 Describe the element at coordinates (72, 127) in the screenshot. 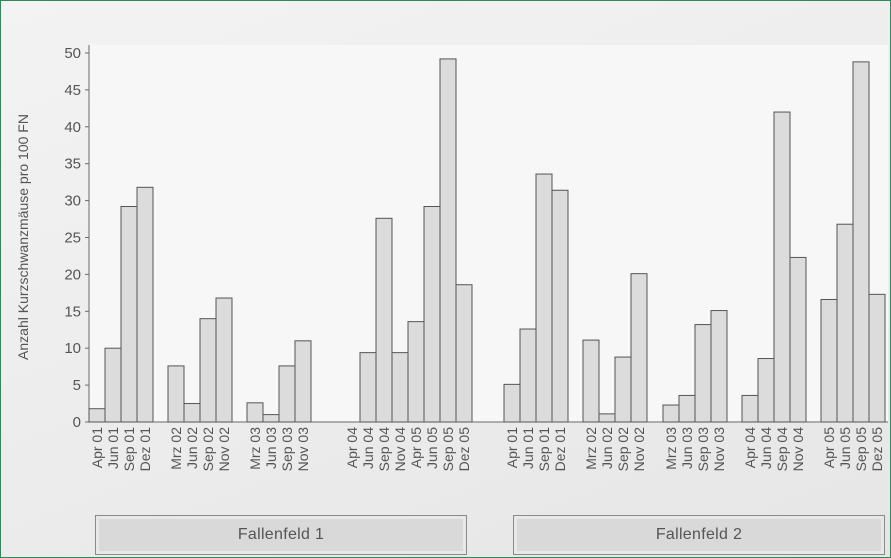

I see `y-tick-label: 40` at that location.